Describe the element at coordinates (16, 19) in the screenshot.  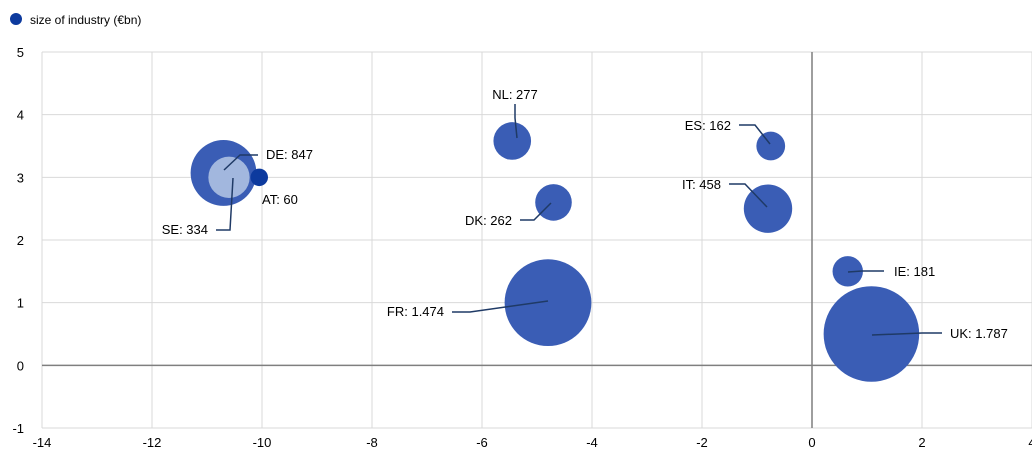
I see `legend-marker` at that location.